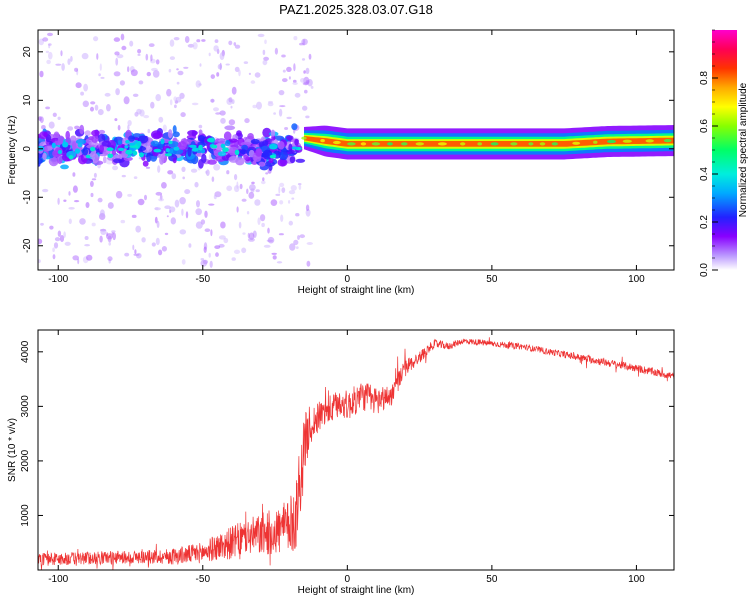 The width and height of the screenshot is (750, 600). I want to click on y-tick-label: 3000, so click(25, 406).